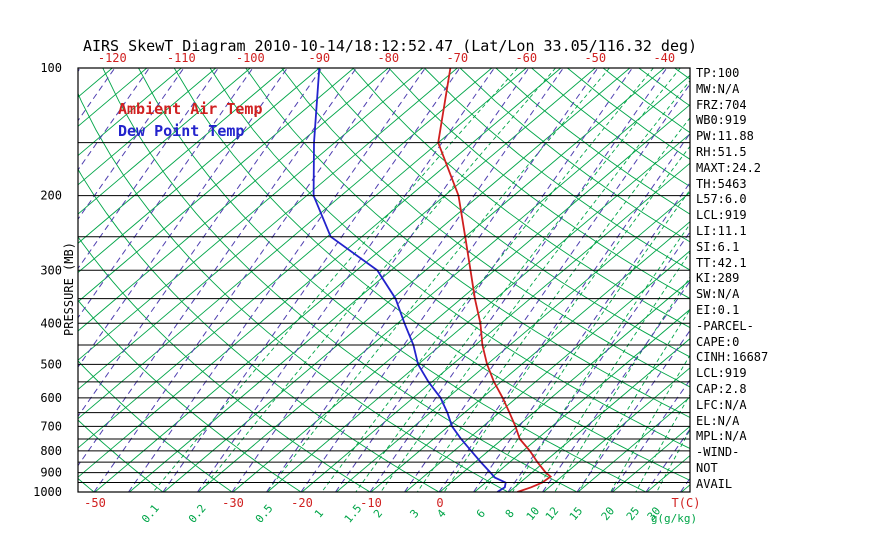 This screenshot has height=560, width=870. What do you see at coordinates (481, 513) in the screenshot?
I see `mixing-ratio-tick: 6` at bounding box center [481, 513].